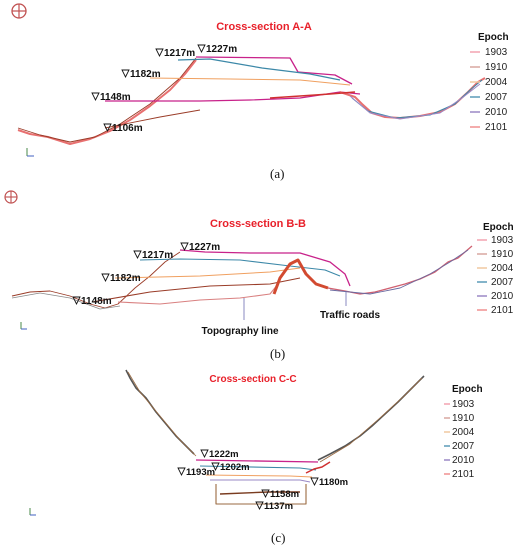 The image size is (524, 550). Describe the element at coordinates (333, 482) in the screenshot. I see `elevation-label: 1180m` at that location.